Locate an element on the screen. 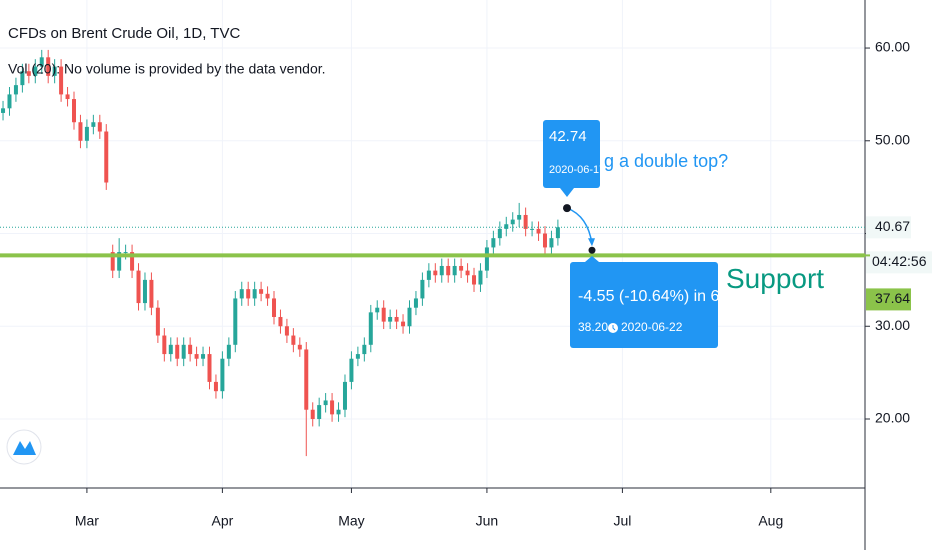  y-tick-label: 60.00 is located at coordinates (892, 47).